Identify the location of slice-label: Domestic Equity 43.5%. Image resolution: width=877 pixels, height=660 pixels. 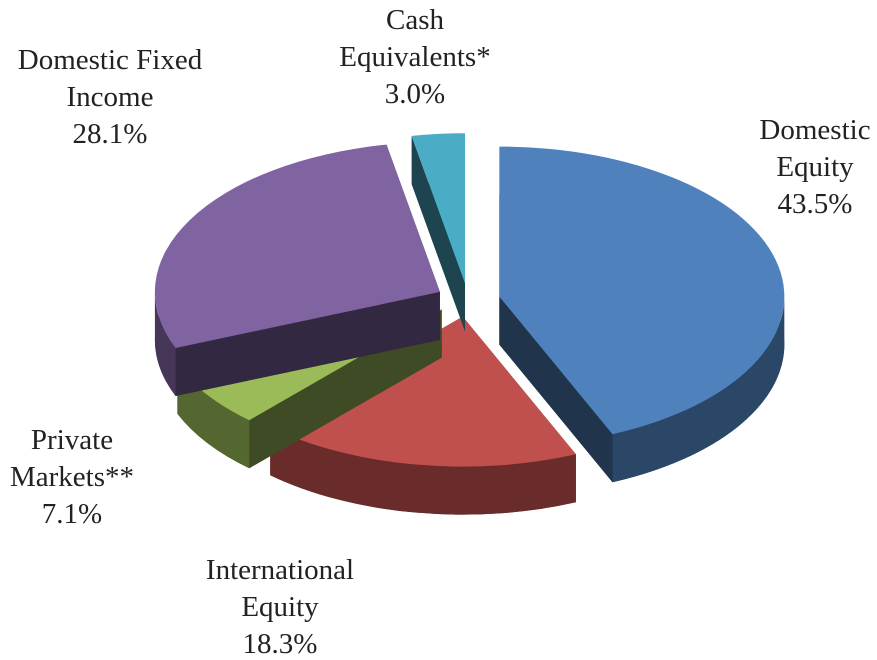
(808, 167).